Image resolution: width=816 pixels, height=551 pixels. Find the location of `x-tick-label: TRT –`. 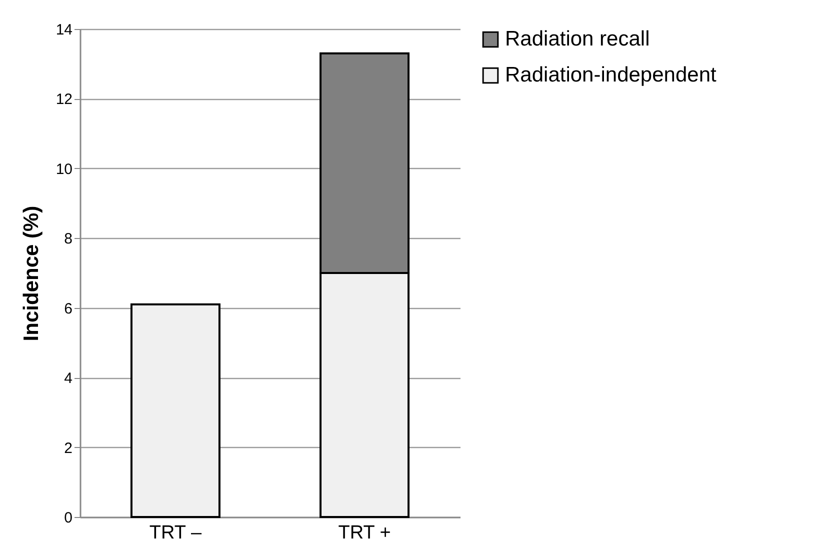

x-tick-label: TRT – is located at coordinates (175, 533).